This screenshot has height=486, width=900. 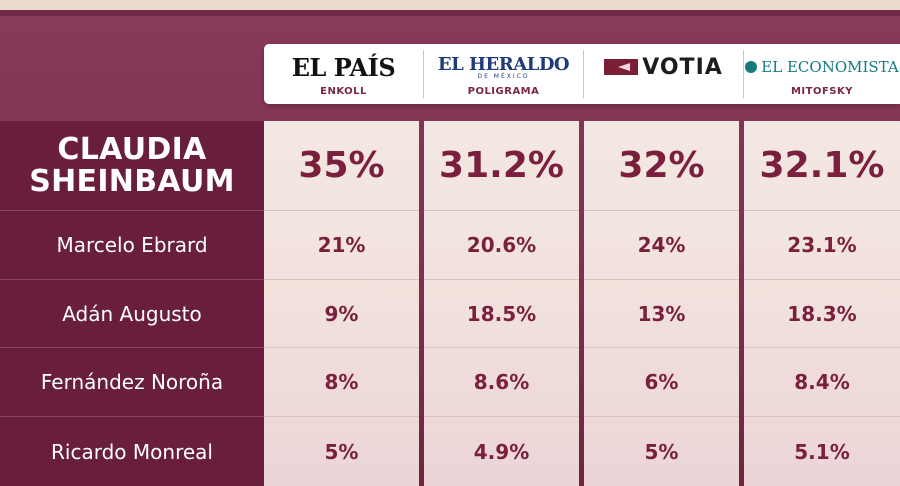 I want to click on candidate-name: Fernández Noroña, so click(x=132, y=382).